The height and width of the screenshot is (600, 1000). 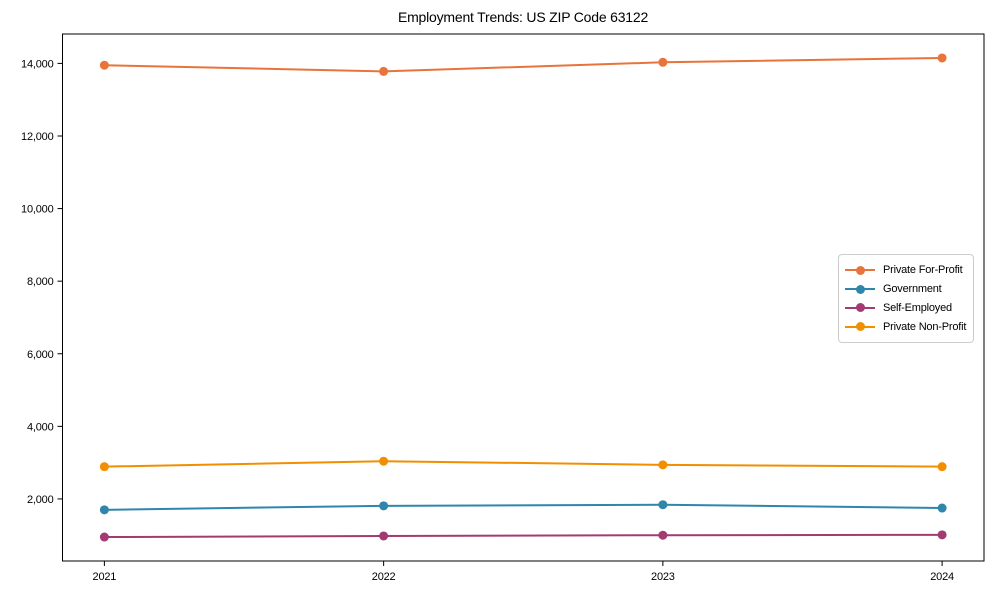 I want to click on legend-item-self-employed: Self-Employed, so click(x=905, y=308).